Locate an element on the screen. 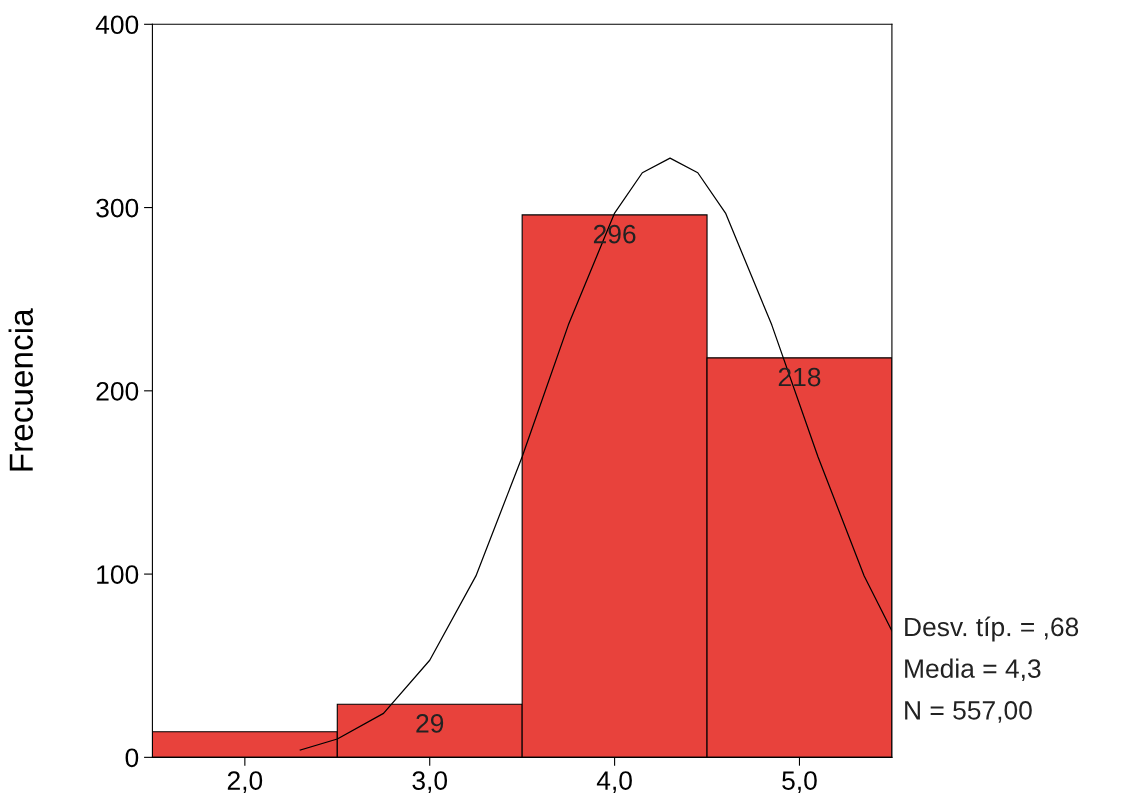  text: N = 557,00 is located at coordinates (968, 712).